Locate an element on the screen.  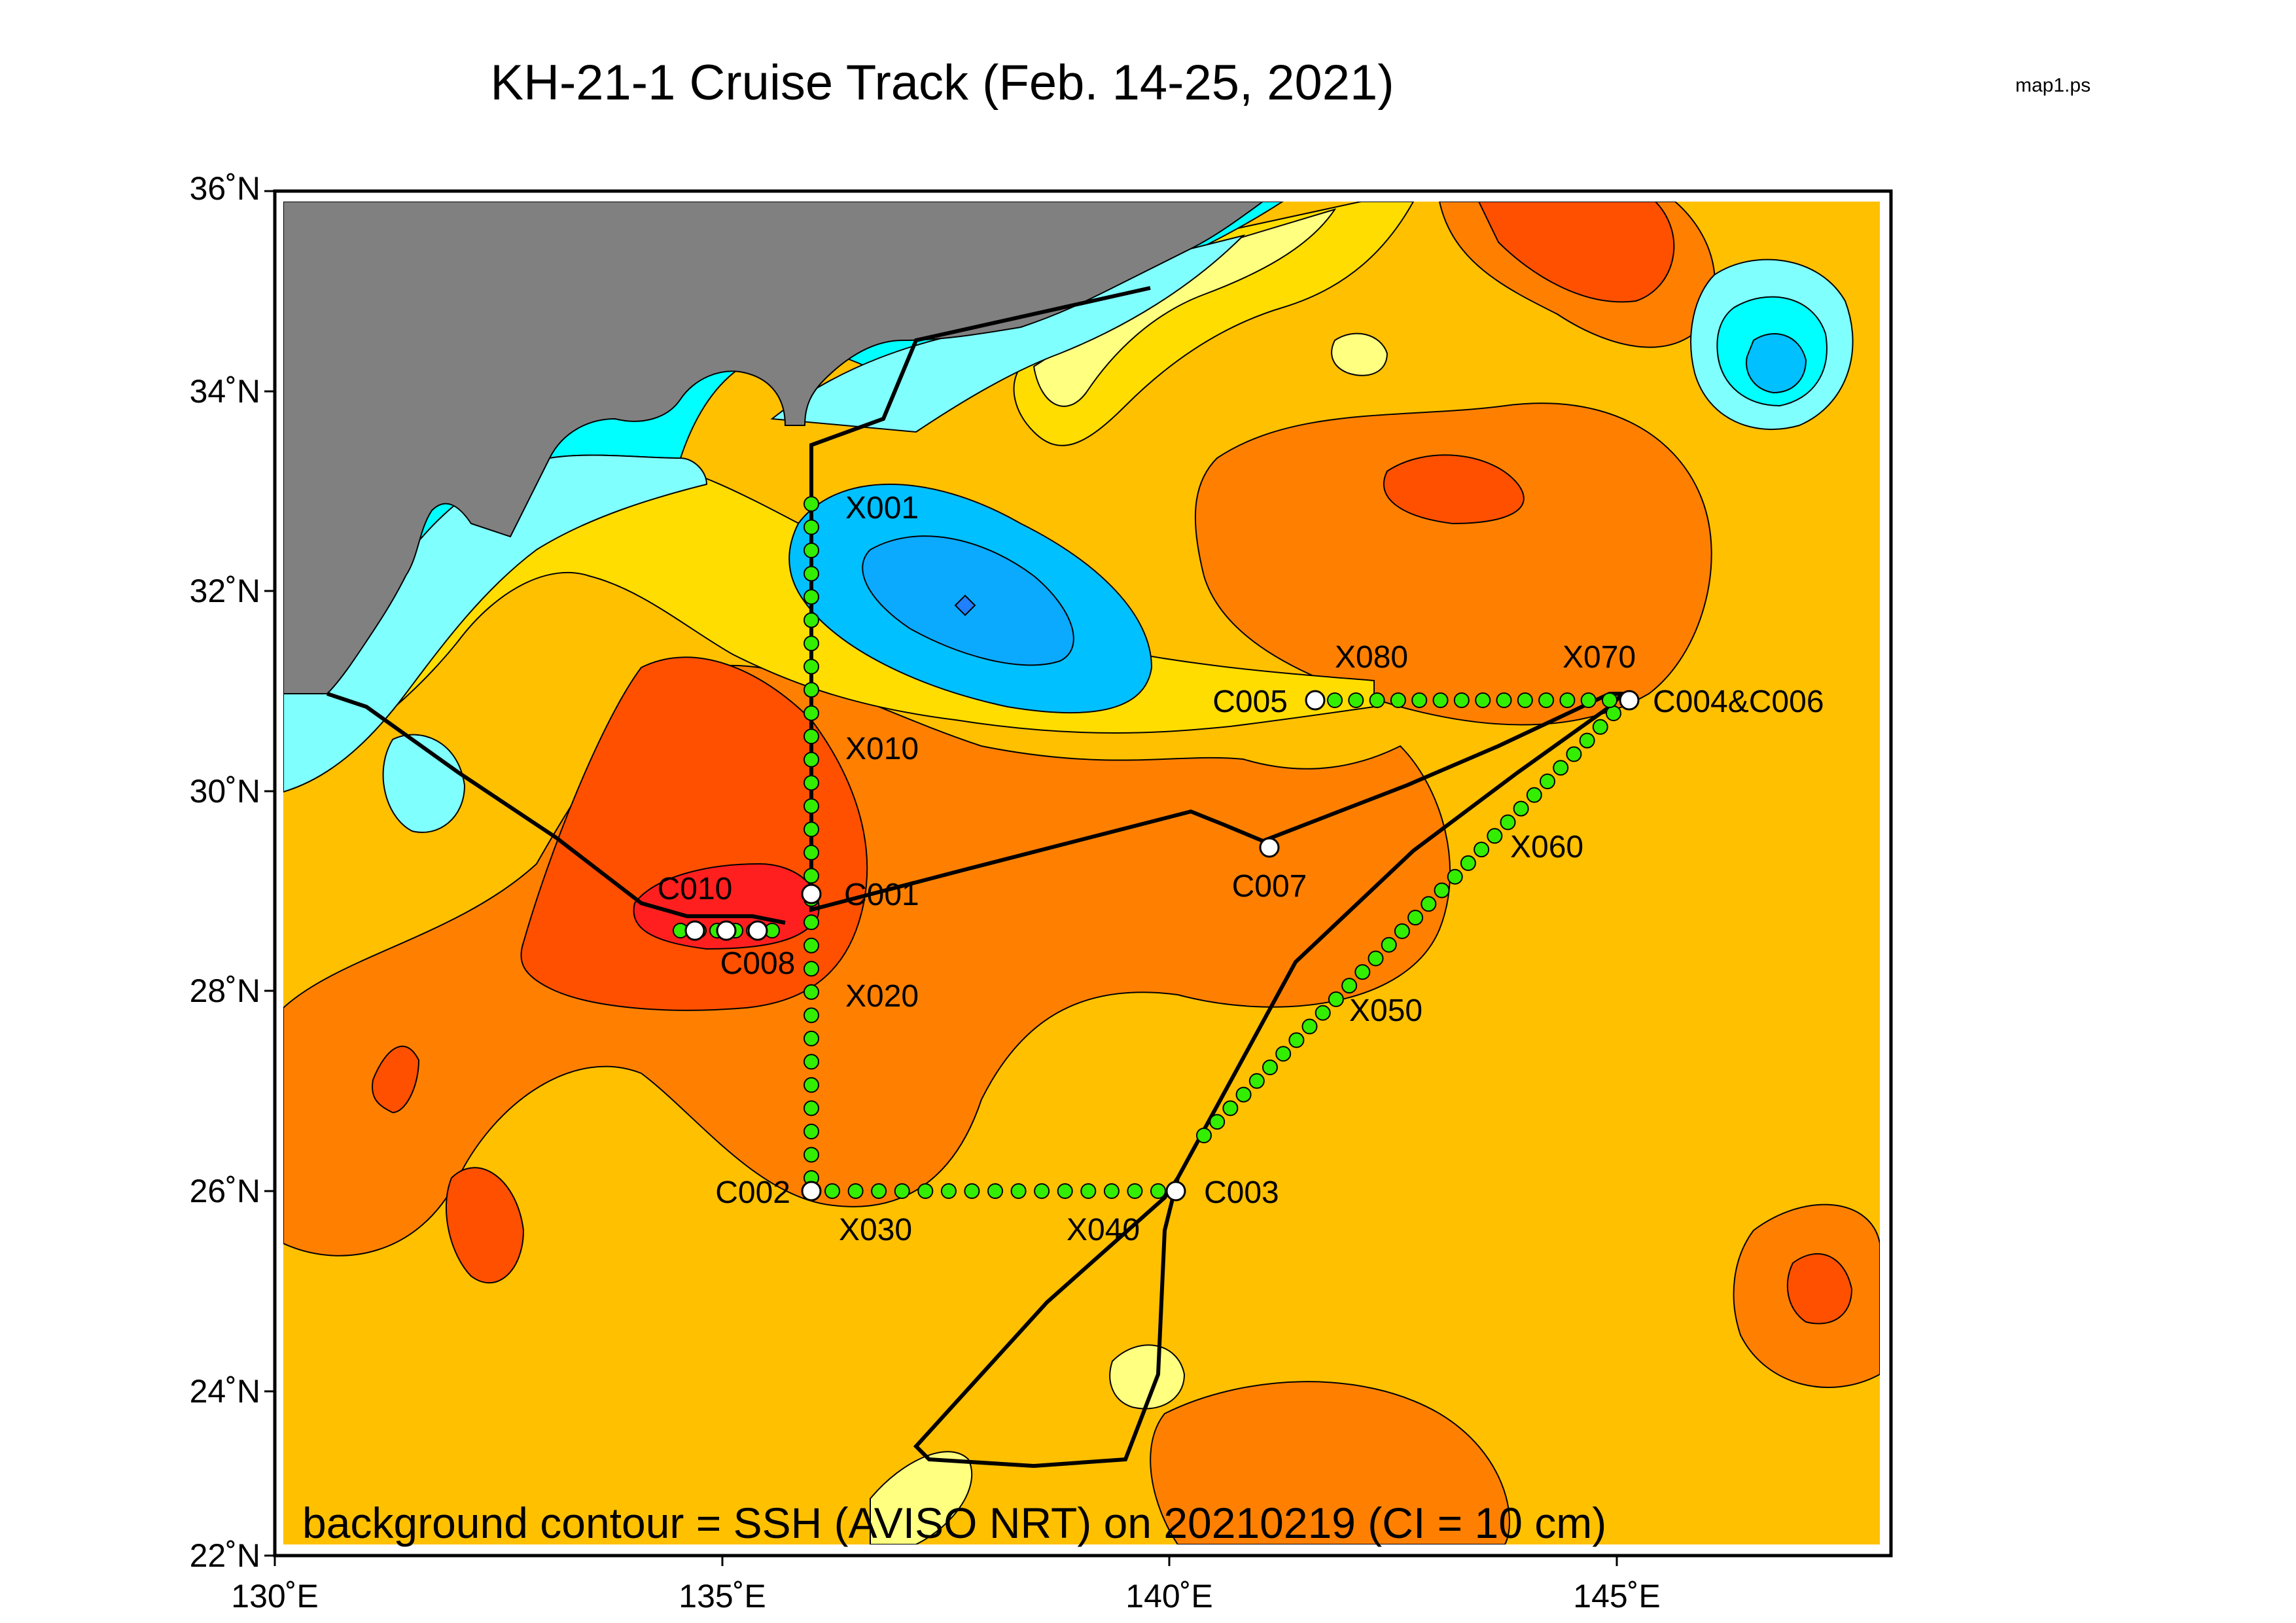
lon-label-145e: 145˚E is located at coordinates (1616, 1596).